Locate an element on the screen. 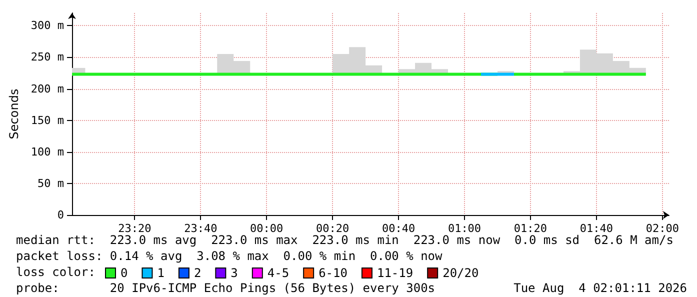 Image resolution: width=697 pixels, height=297 pixels. x-tick-label: 00:20 is located at coordinates (333, 228).